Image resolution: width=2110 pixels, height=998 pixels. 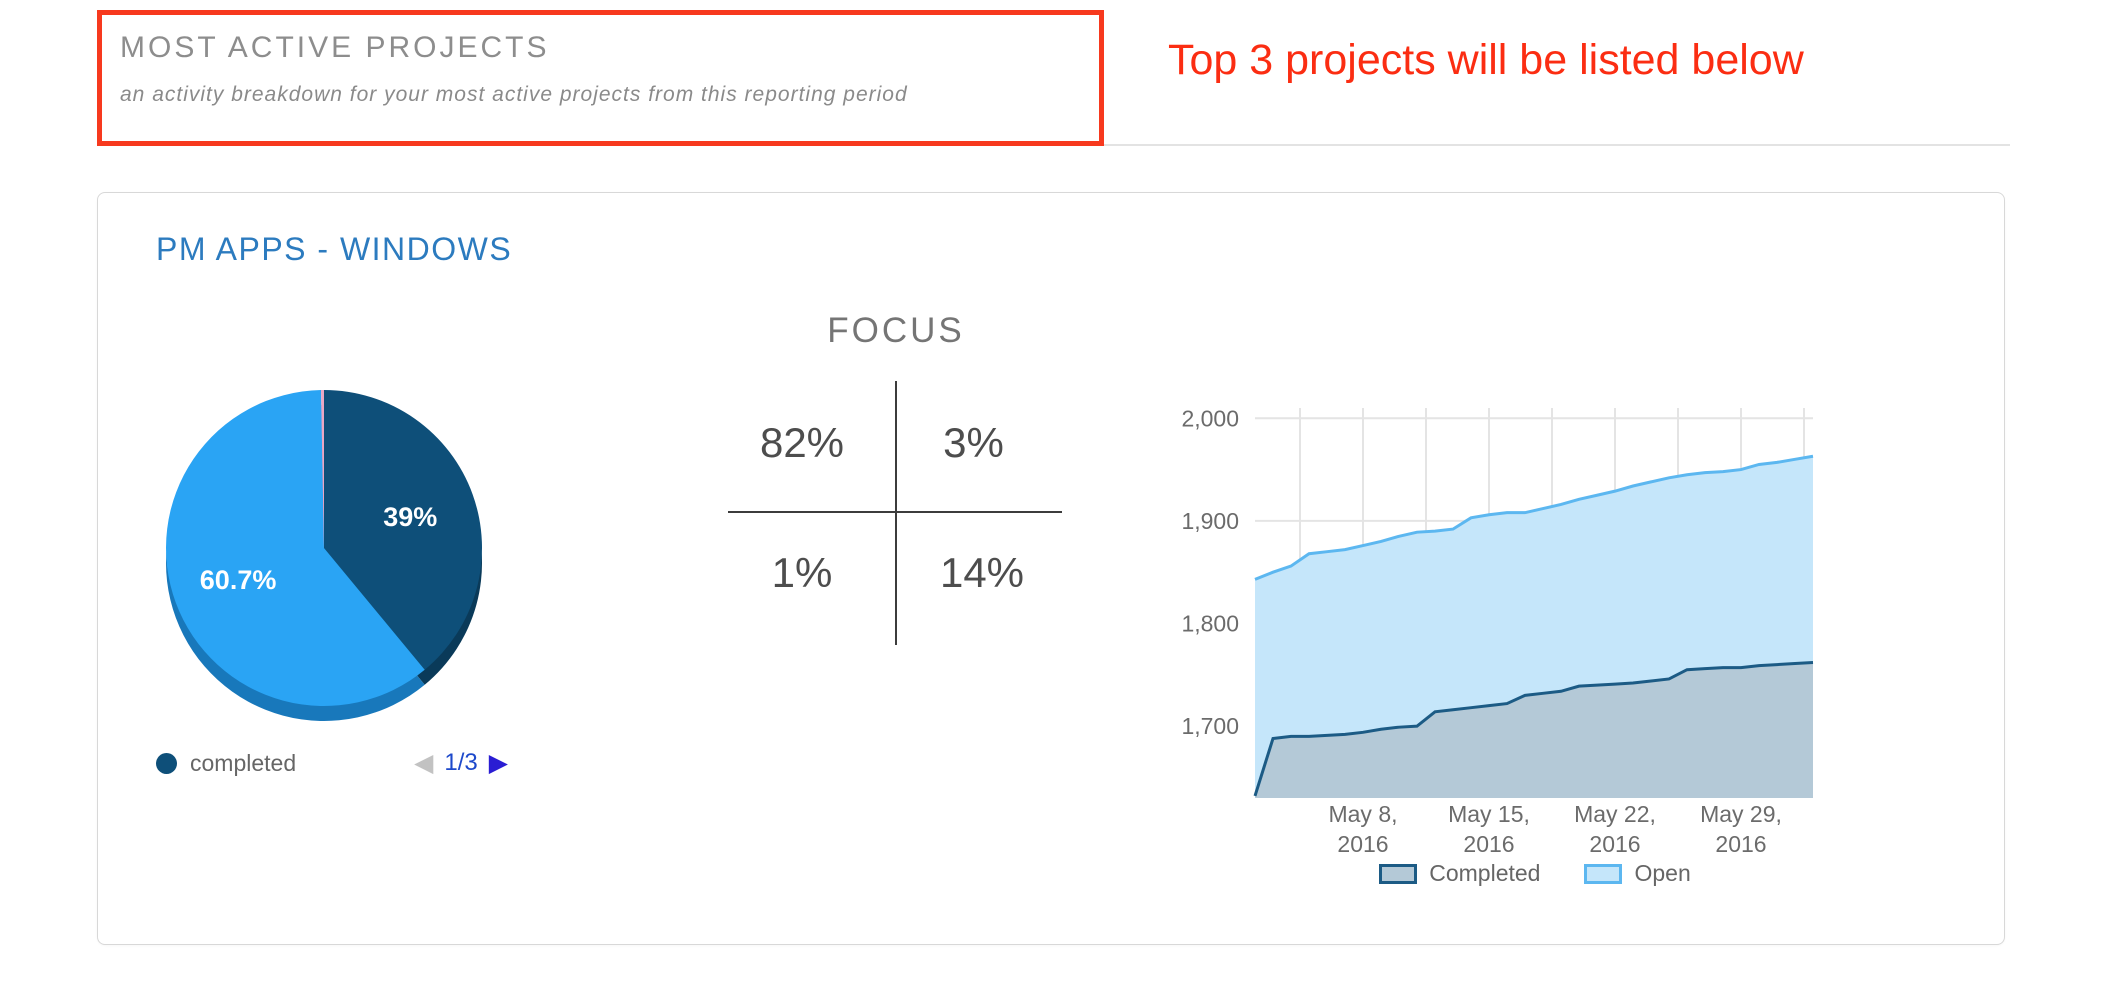 What do you see at coordinates (802, 442) in the screenshot?
I see `focus-value-top-left: 82%` at bounding box center [802, 442].